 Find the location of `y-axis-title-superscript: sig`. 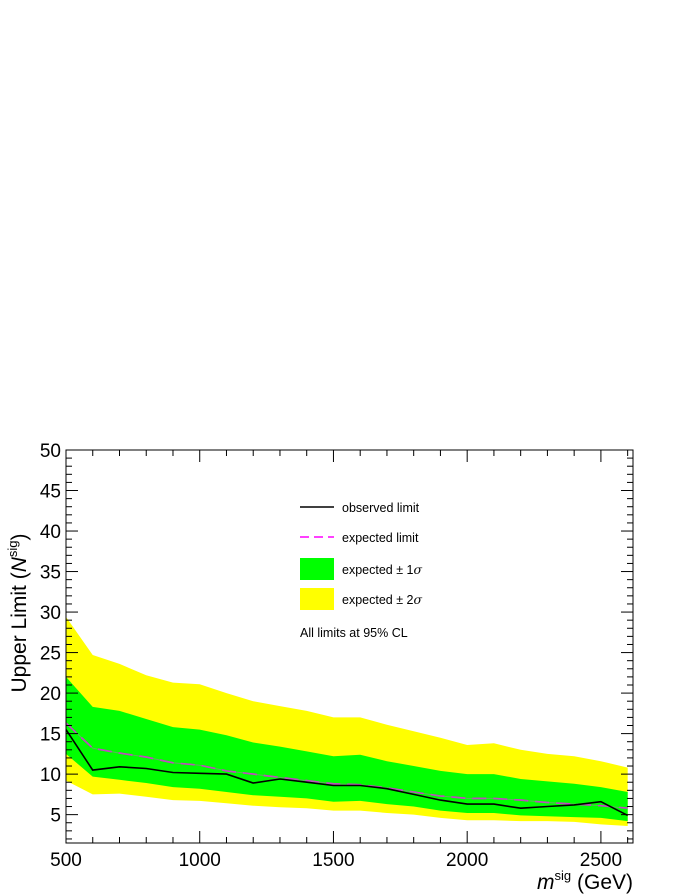

y-axis-title-superscript: sig is located at coordinates (12, 549).